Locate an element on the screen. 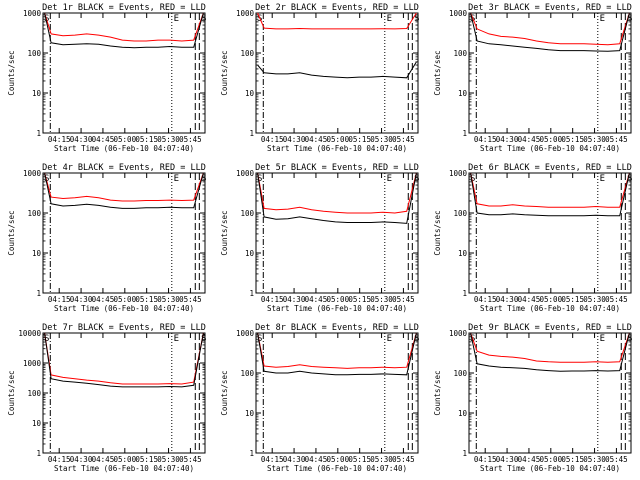 Image resolution: width=640 pixels, height=480 pixels. plot-title: Det 6r BLACK = Events, RED = LLD is located at coordinates (550, 168).